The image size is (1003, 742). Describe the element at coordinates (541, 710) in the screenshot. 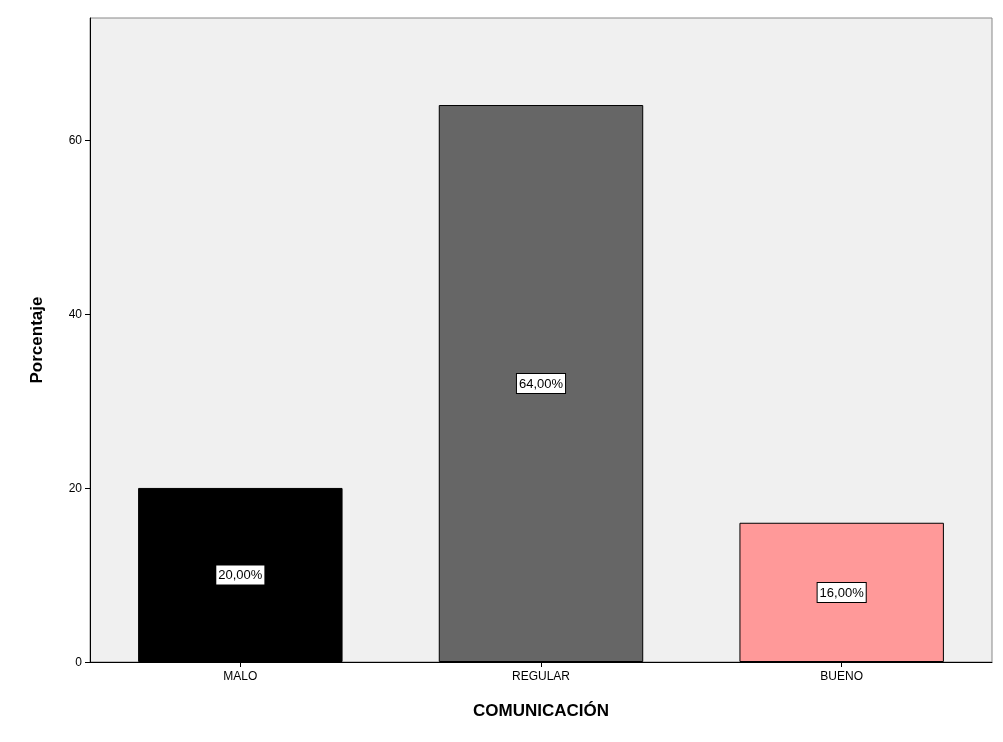

I see `x-axis-title: COMUNICACIÓN` at that location.